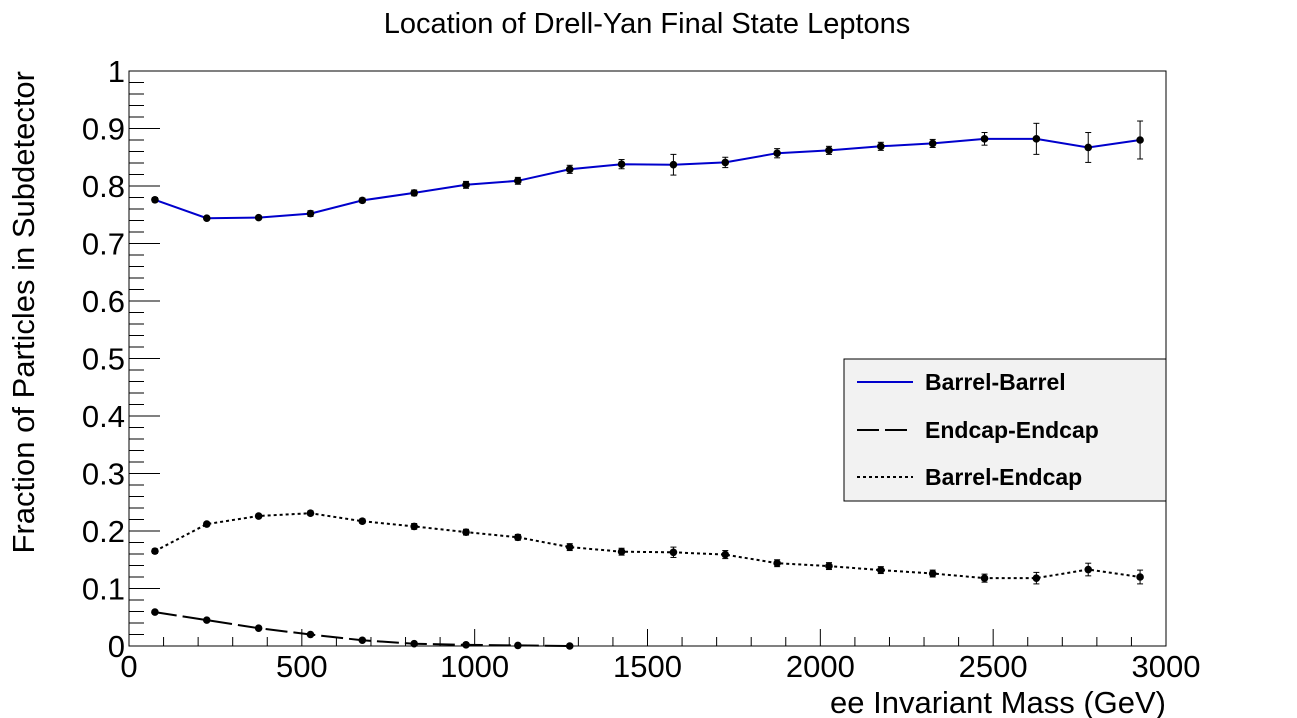 This screenshot has height=718, width=1297. What do you see at coordinates (103, 359) in the screenshot?
I see `y-tick-label: 0.5` at bounding box center [103, 359].